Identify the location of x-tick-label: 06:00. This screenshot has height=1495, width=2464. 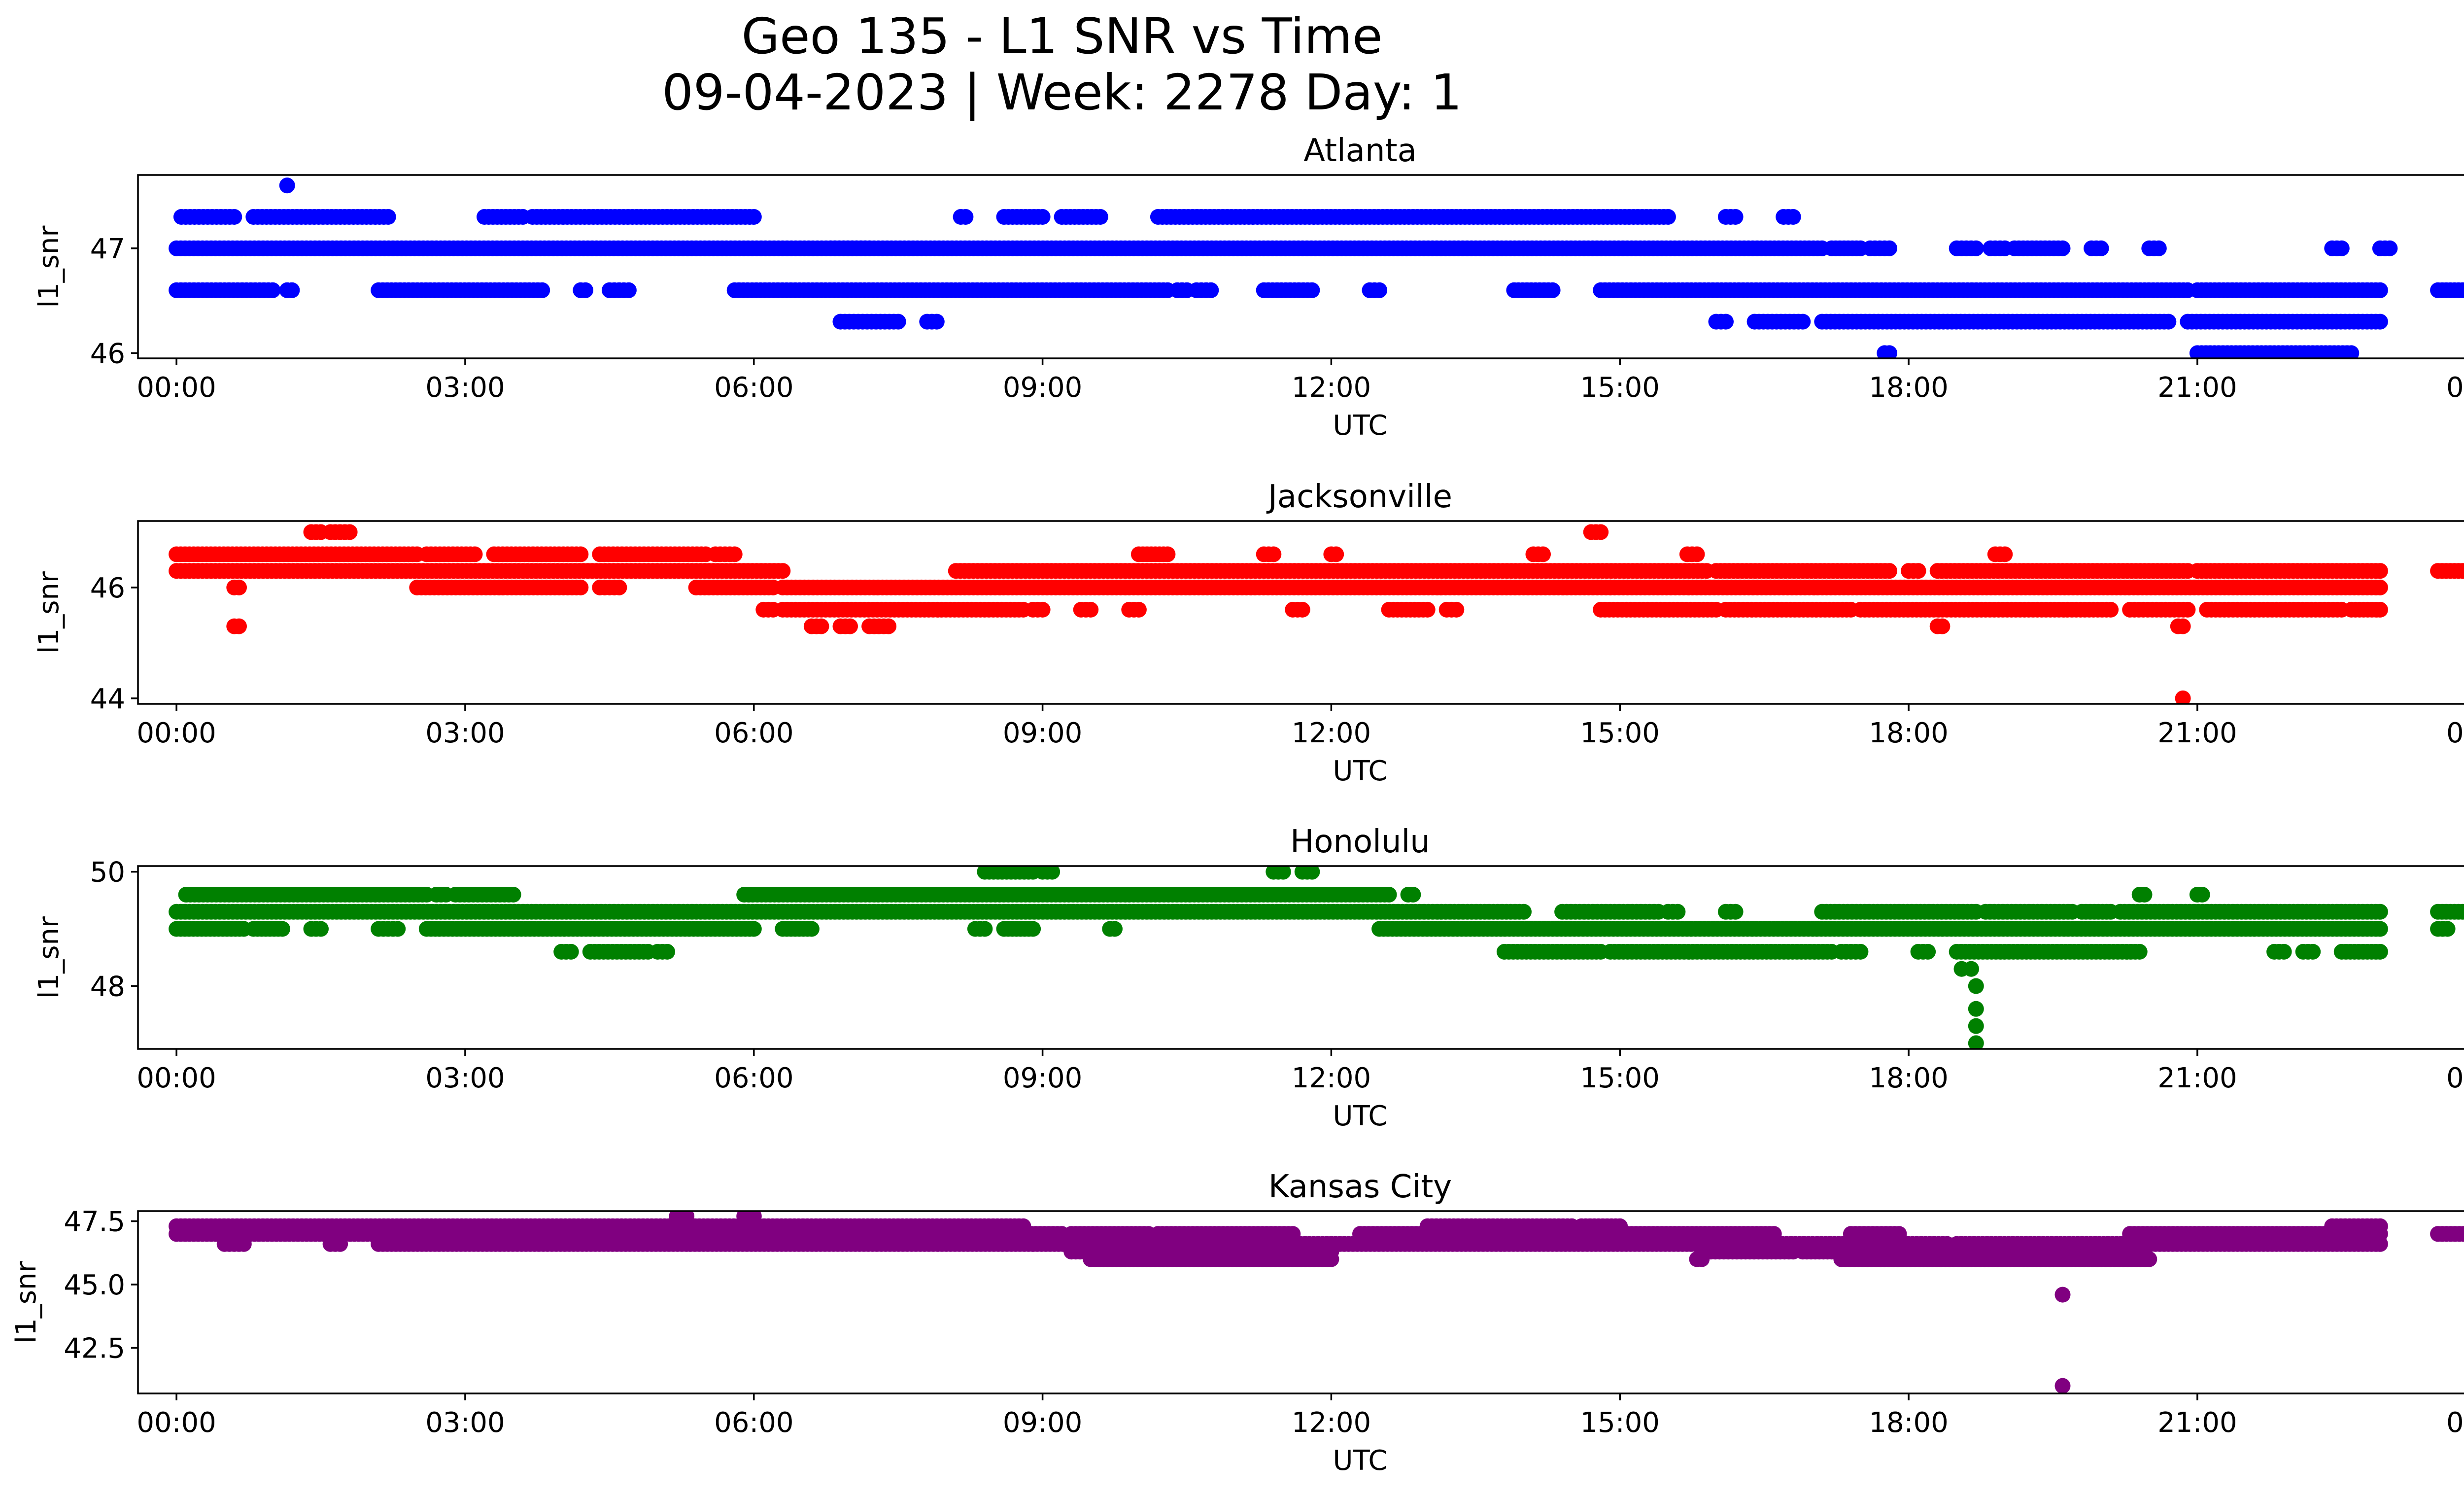
(753, 733).